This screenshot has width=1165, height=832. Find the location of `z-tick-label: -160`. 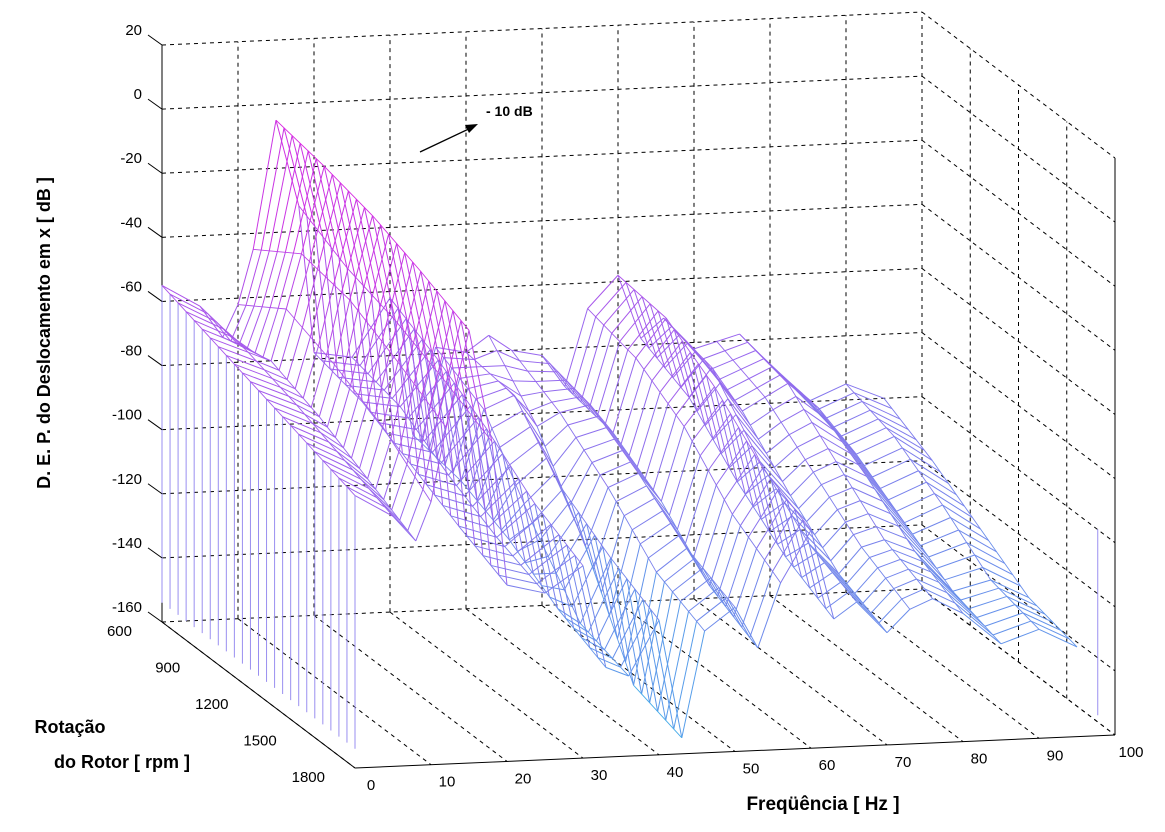

z-tick-label: -160 is located at coordinates (127, 607).